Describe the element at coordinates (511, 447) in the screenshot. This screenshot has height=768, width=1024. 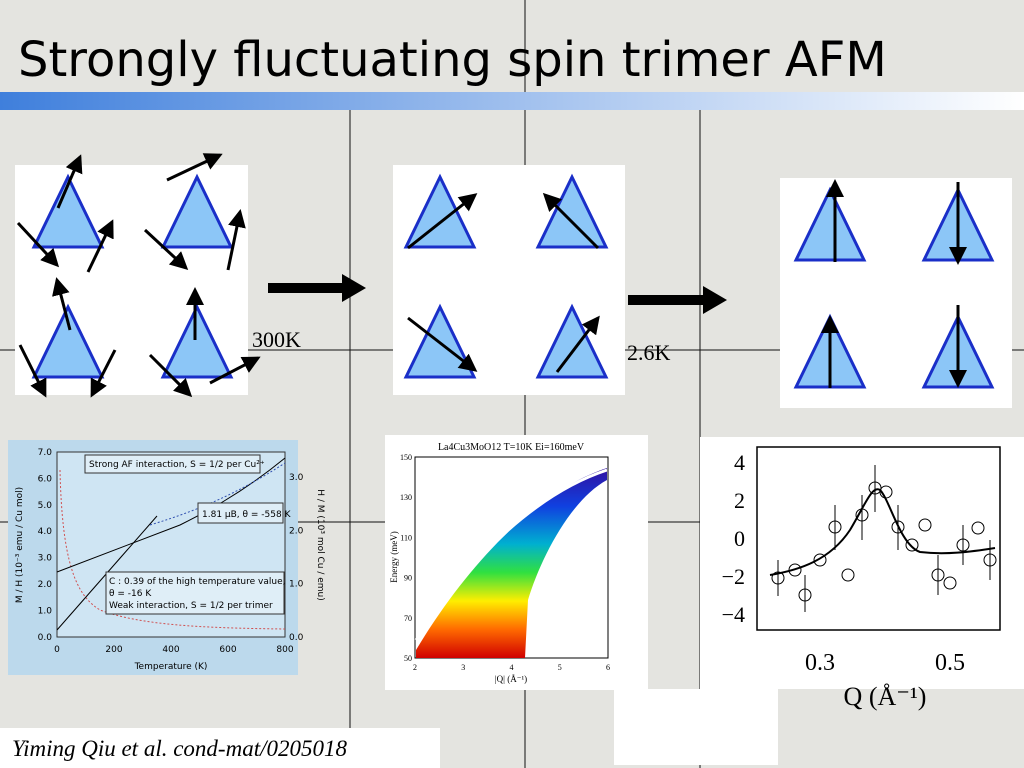
I see `chart-title: La4Cu3MoO12 T=10K Ei=160meV` at that location.